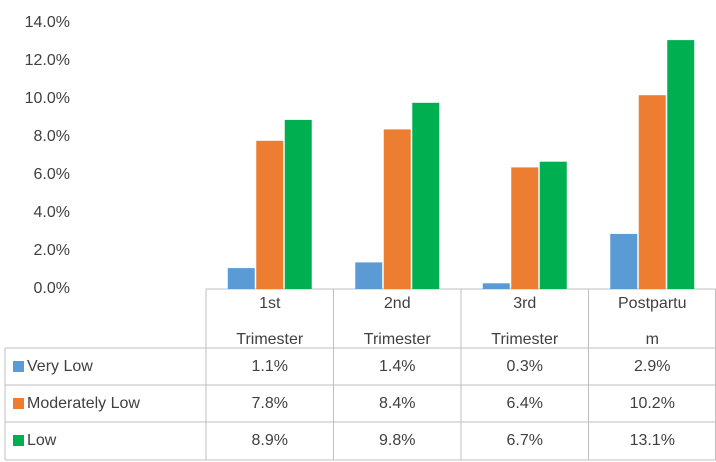 This screenshot has height=462, width=716. I want to click on legend-label: Low, so click(42, 440).